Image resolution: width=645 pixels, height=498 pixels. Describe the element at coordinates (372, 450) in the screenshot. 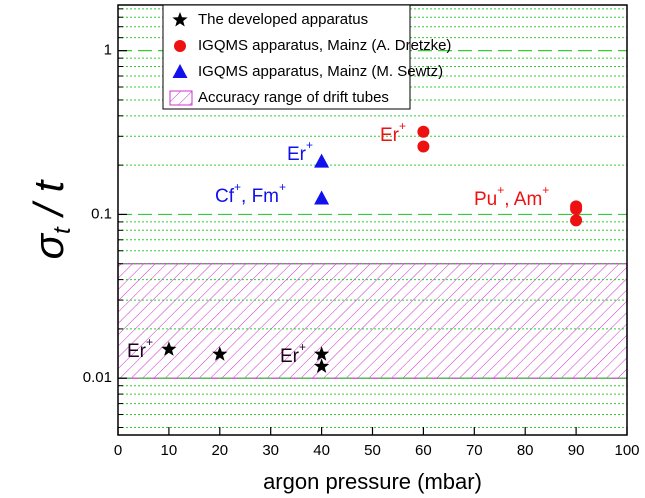

I see `x-tick-label: 50` at that location.